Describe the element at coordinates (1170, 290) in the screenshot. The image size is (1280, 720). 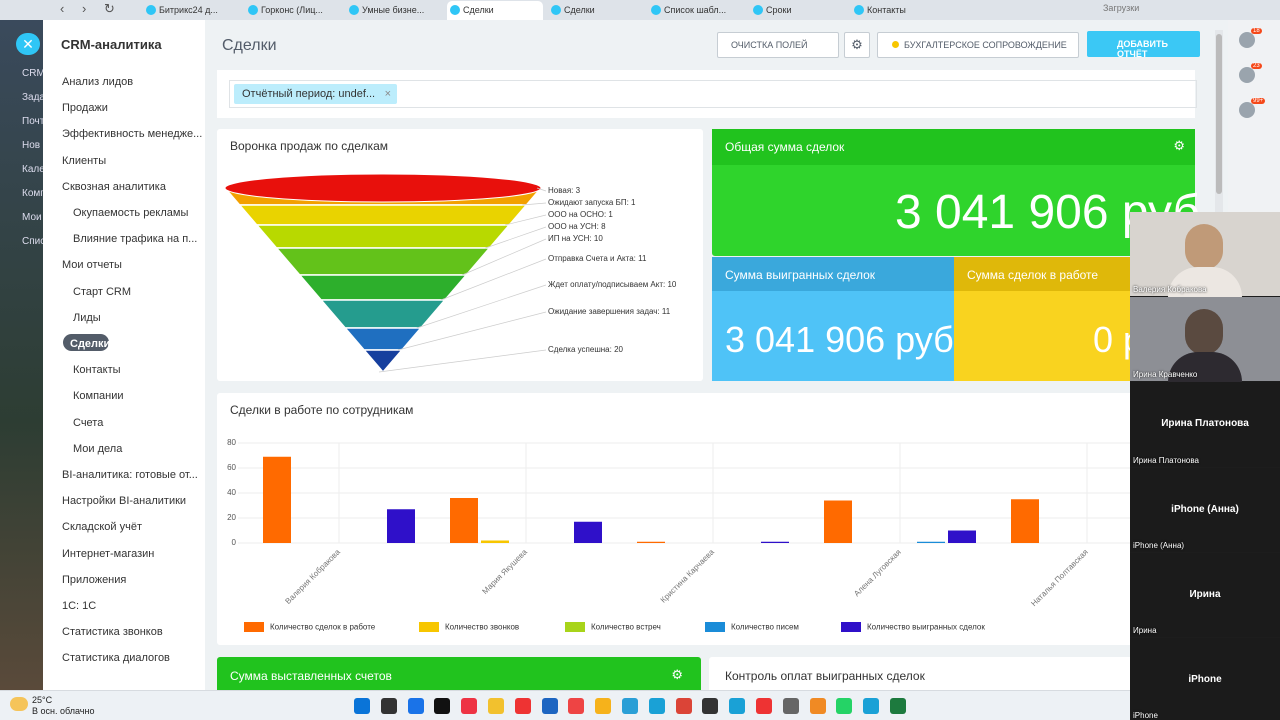
I see `tile-caption: Валерия Кобракова` at that location.